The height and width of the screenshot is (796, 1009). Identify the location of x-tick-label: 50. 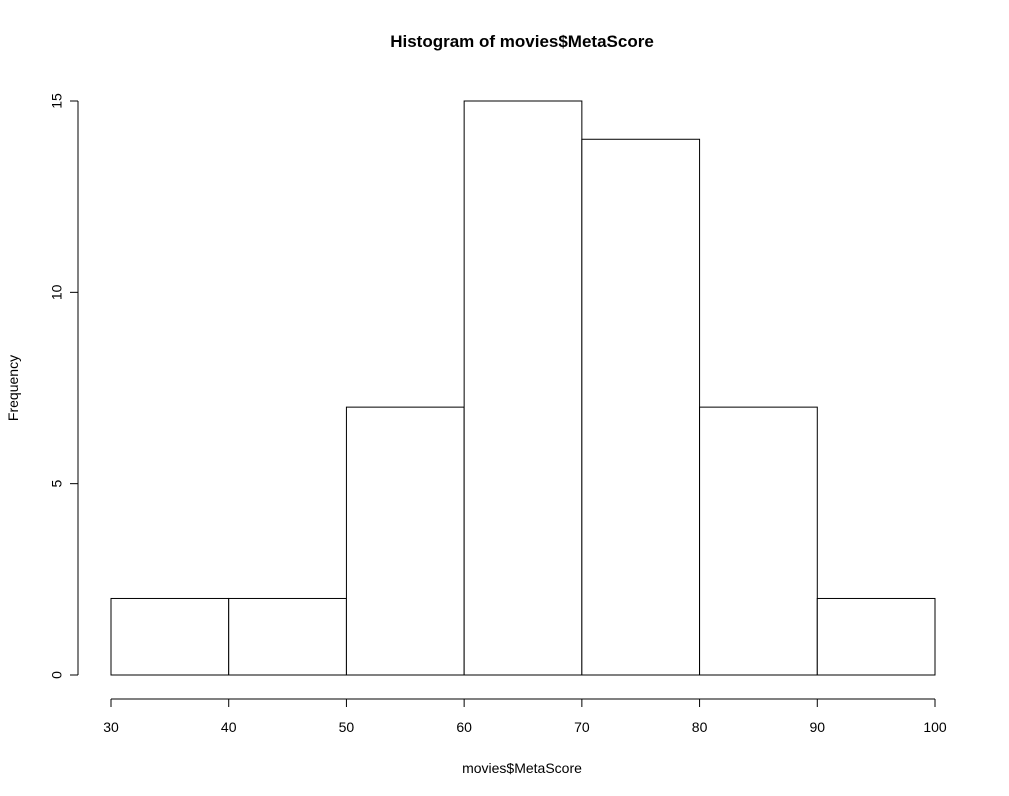
(347, 727).